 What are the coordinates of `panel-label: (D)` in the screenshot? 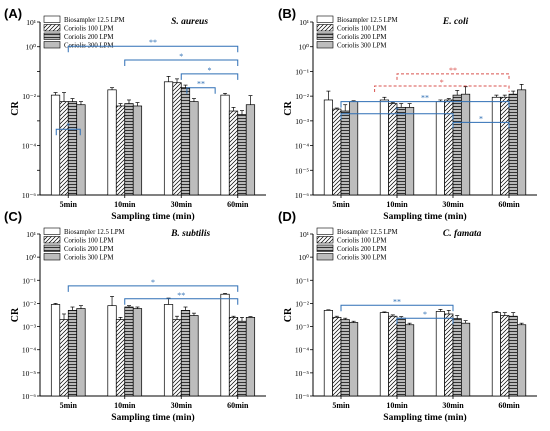 It's located at (287, 216).